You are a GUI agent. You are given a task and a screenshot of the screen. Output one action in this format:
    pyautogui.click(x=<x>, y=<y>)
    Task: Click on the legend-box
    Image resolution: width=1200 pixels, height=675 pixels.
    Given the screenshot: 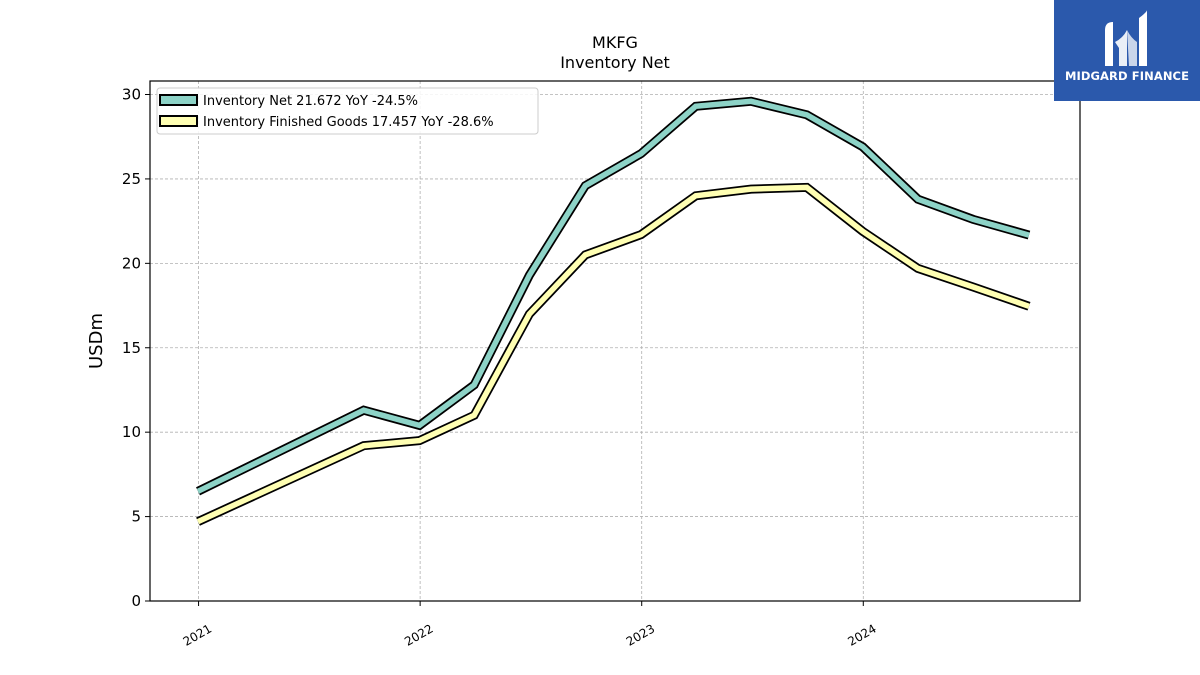 What is the action you would take?
    pyautogui.click(x=347, y=111)
    